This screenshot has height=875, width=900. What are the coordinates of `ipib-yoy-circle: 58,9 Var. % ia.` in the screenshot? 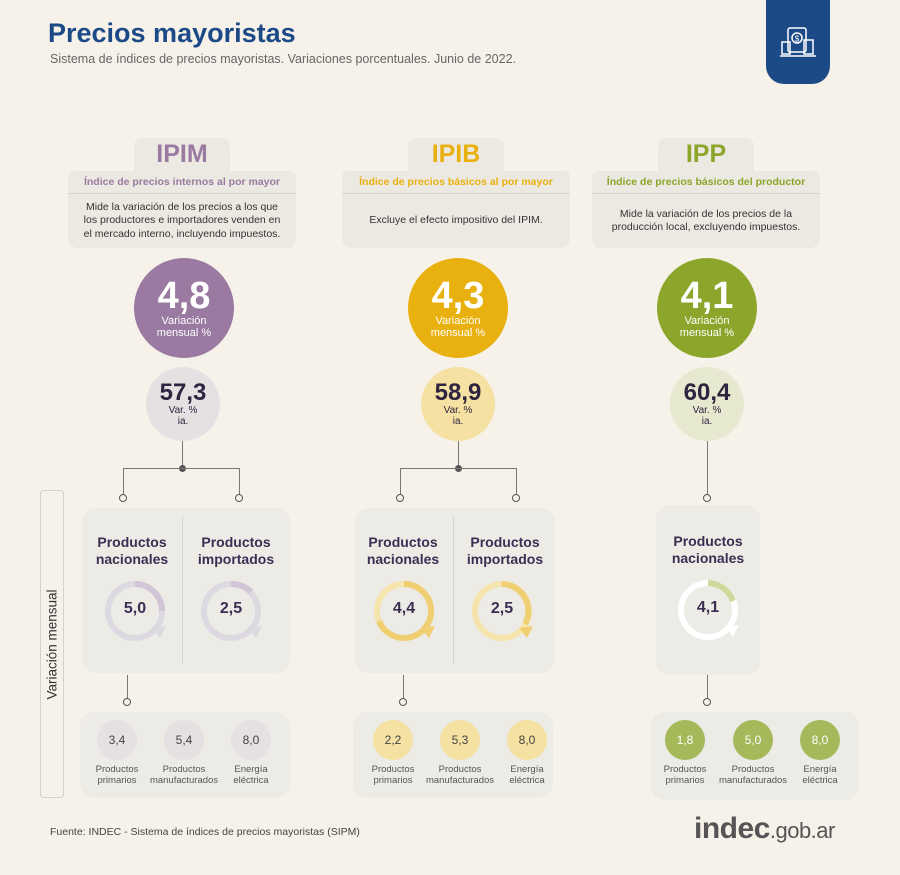 It's located at (458, 404).